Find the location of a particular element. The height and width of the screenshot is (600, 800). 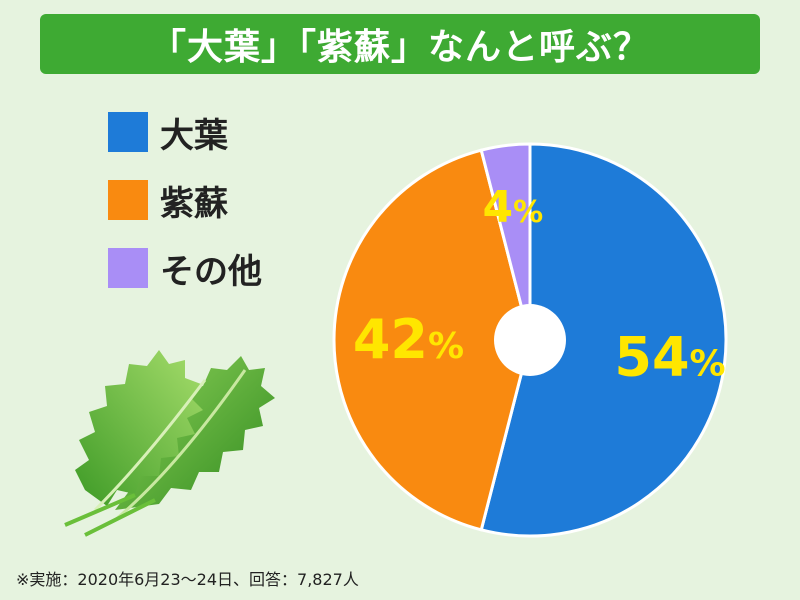

legend-label-other: その他 is located at coordinates (211, 271).